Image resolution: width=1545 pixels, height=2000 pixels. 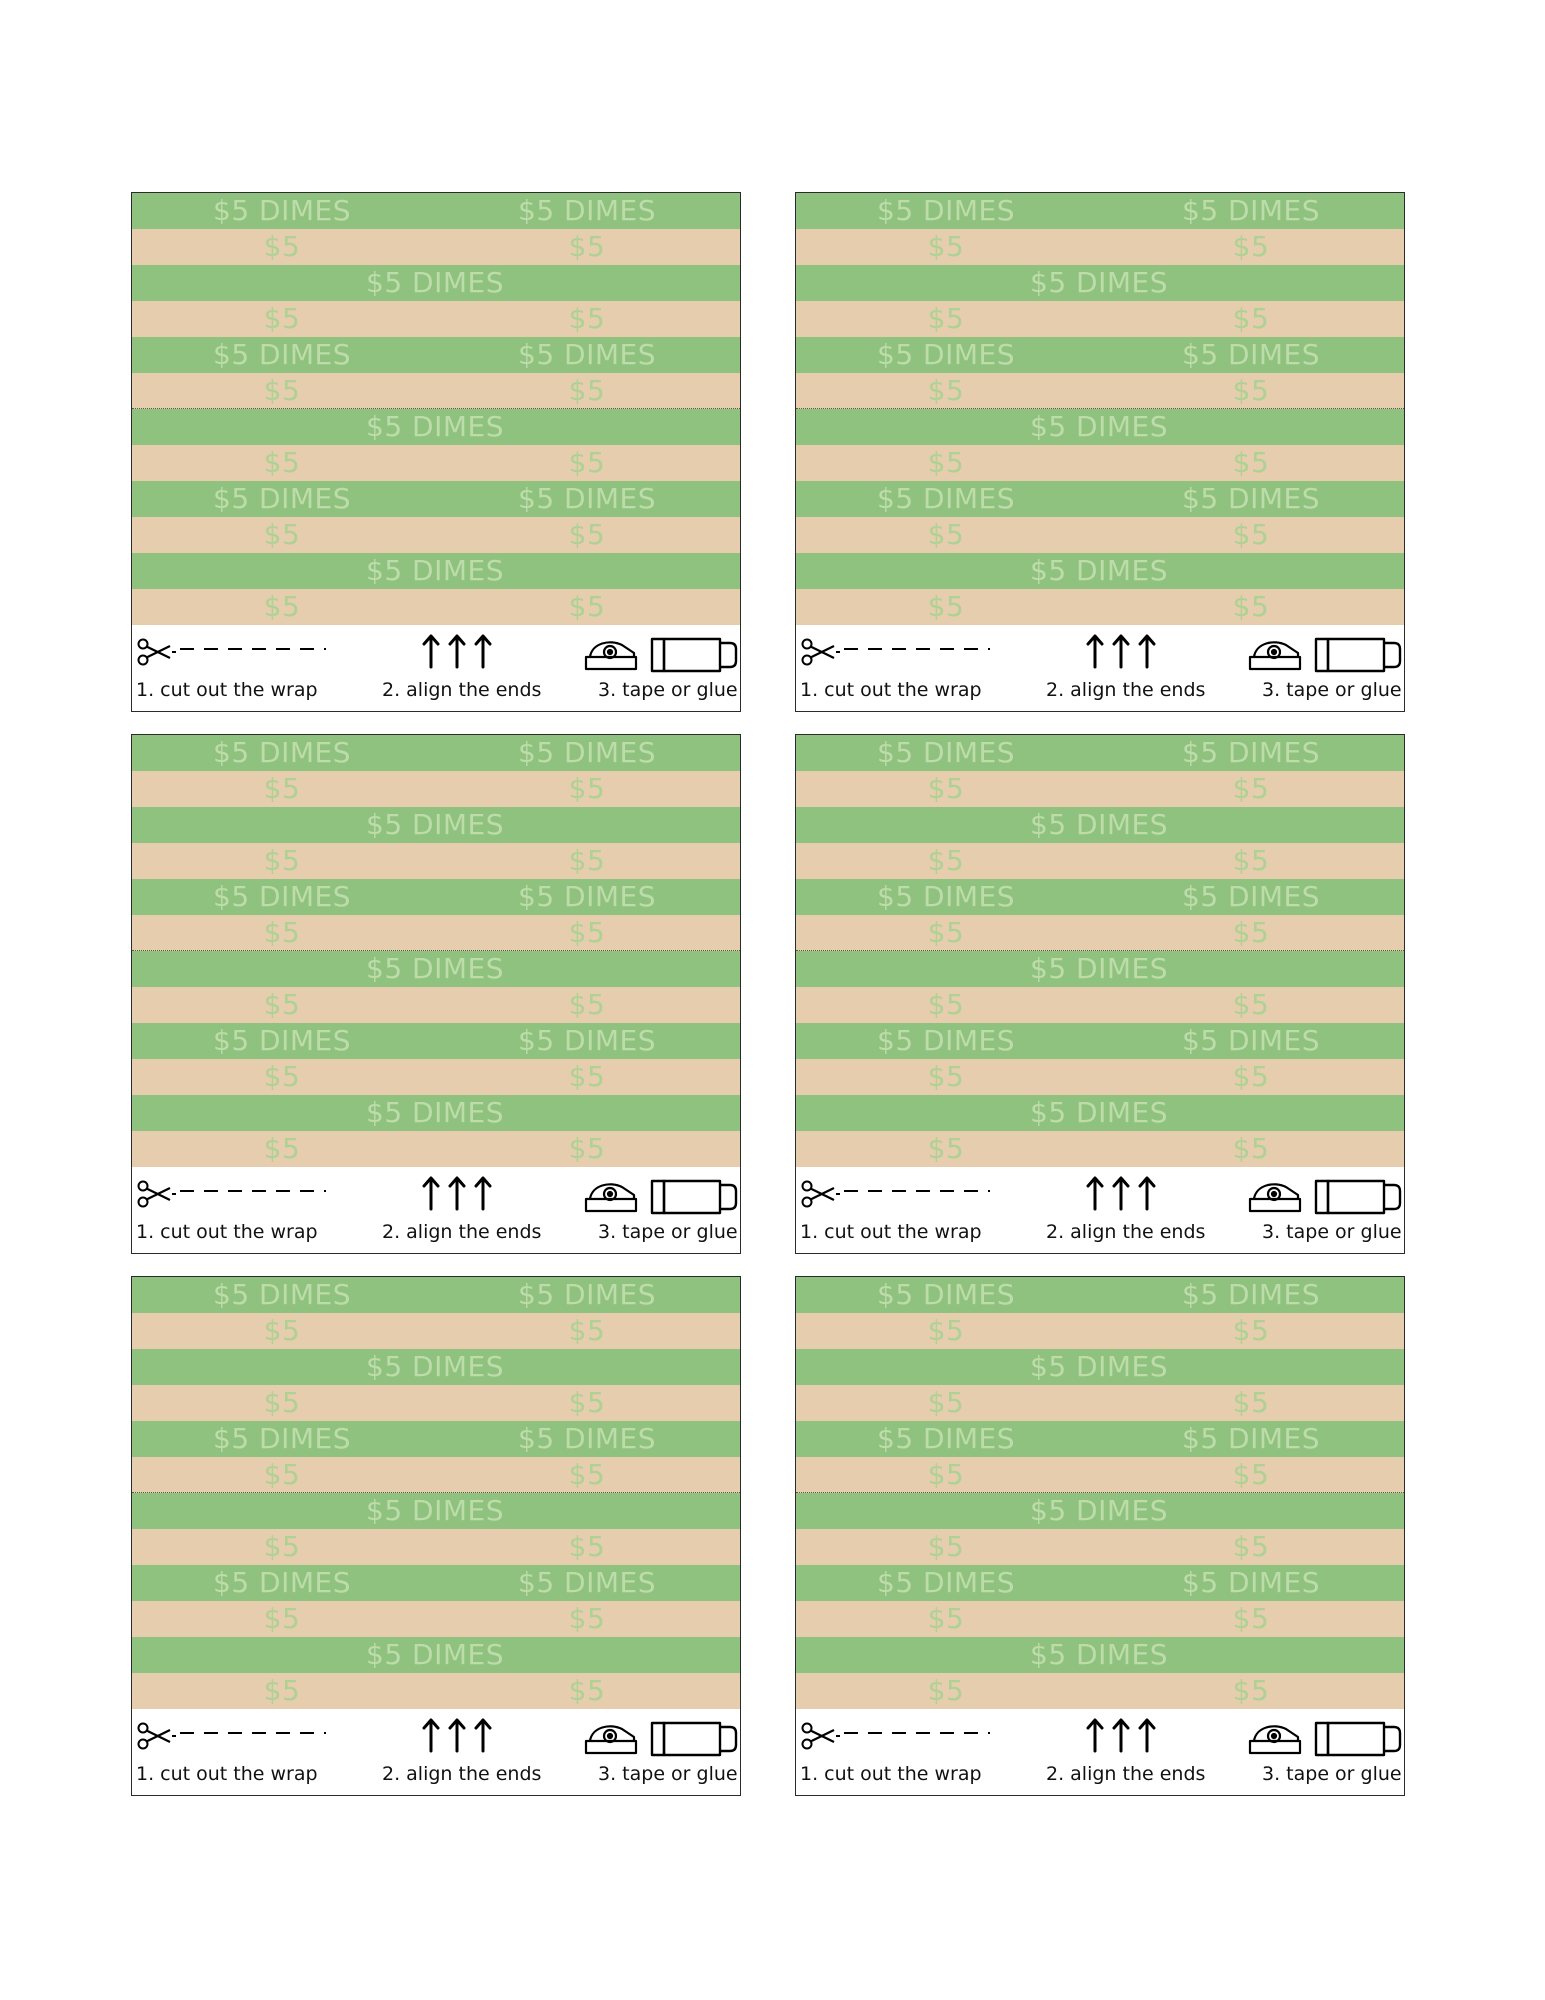 I want to click on scissors-icon, so click(x=820, y=1194).